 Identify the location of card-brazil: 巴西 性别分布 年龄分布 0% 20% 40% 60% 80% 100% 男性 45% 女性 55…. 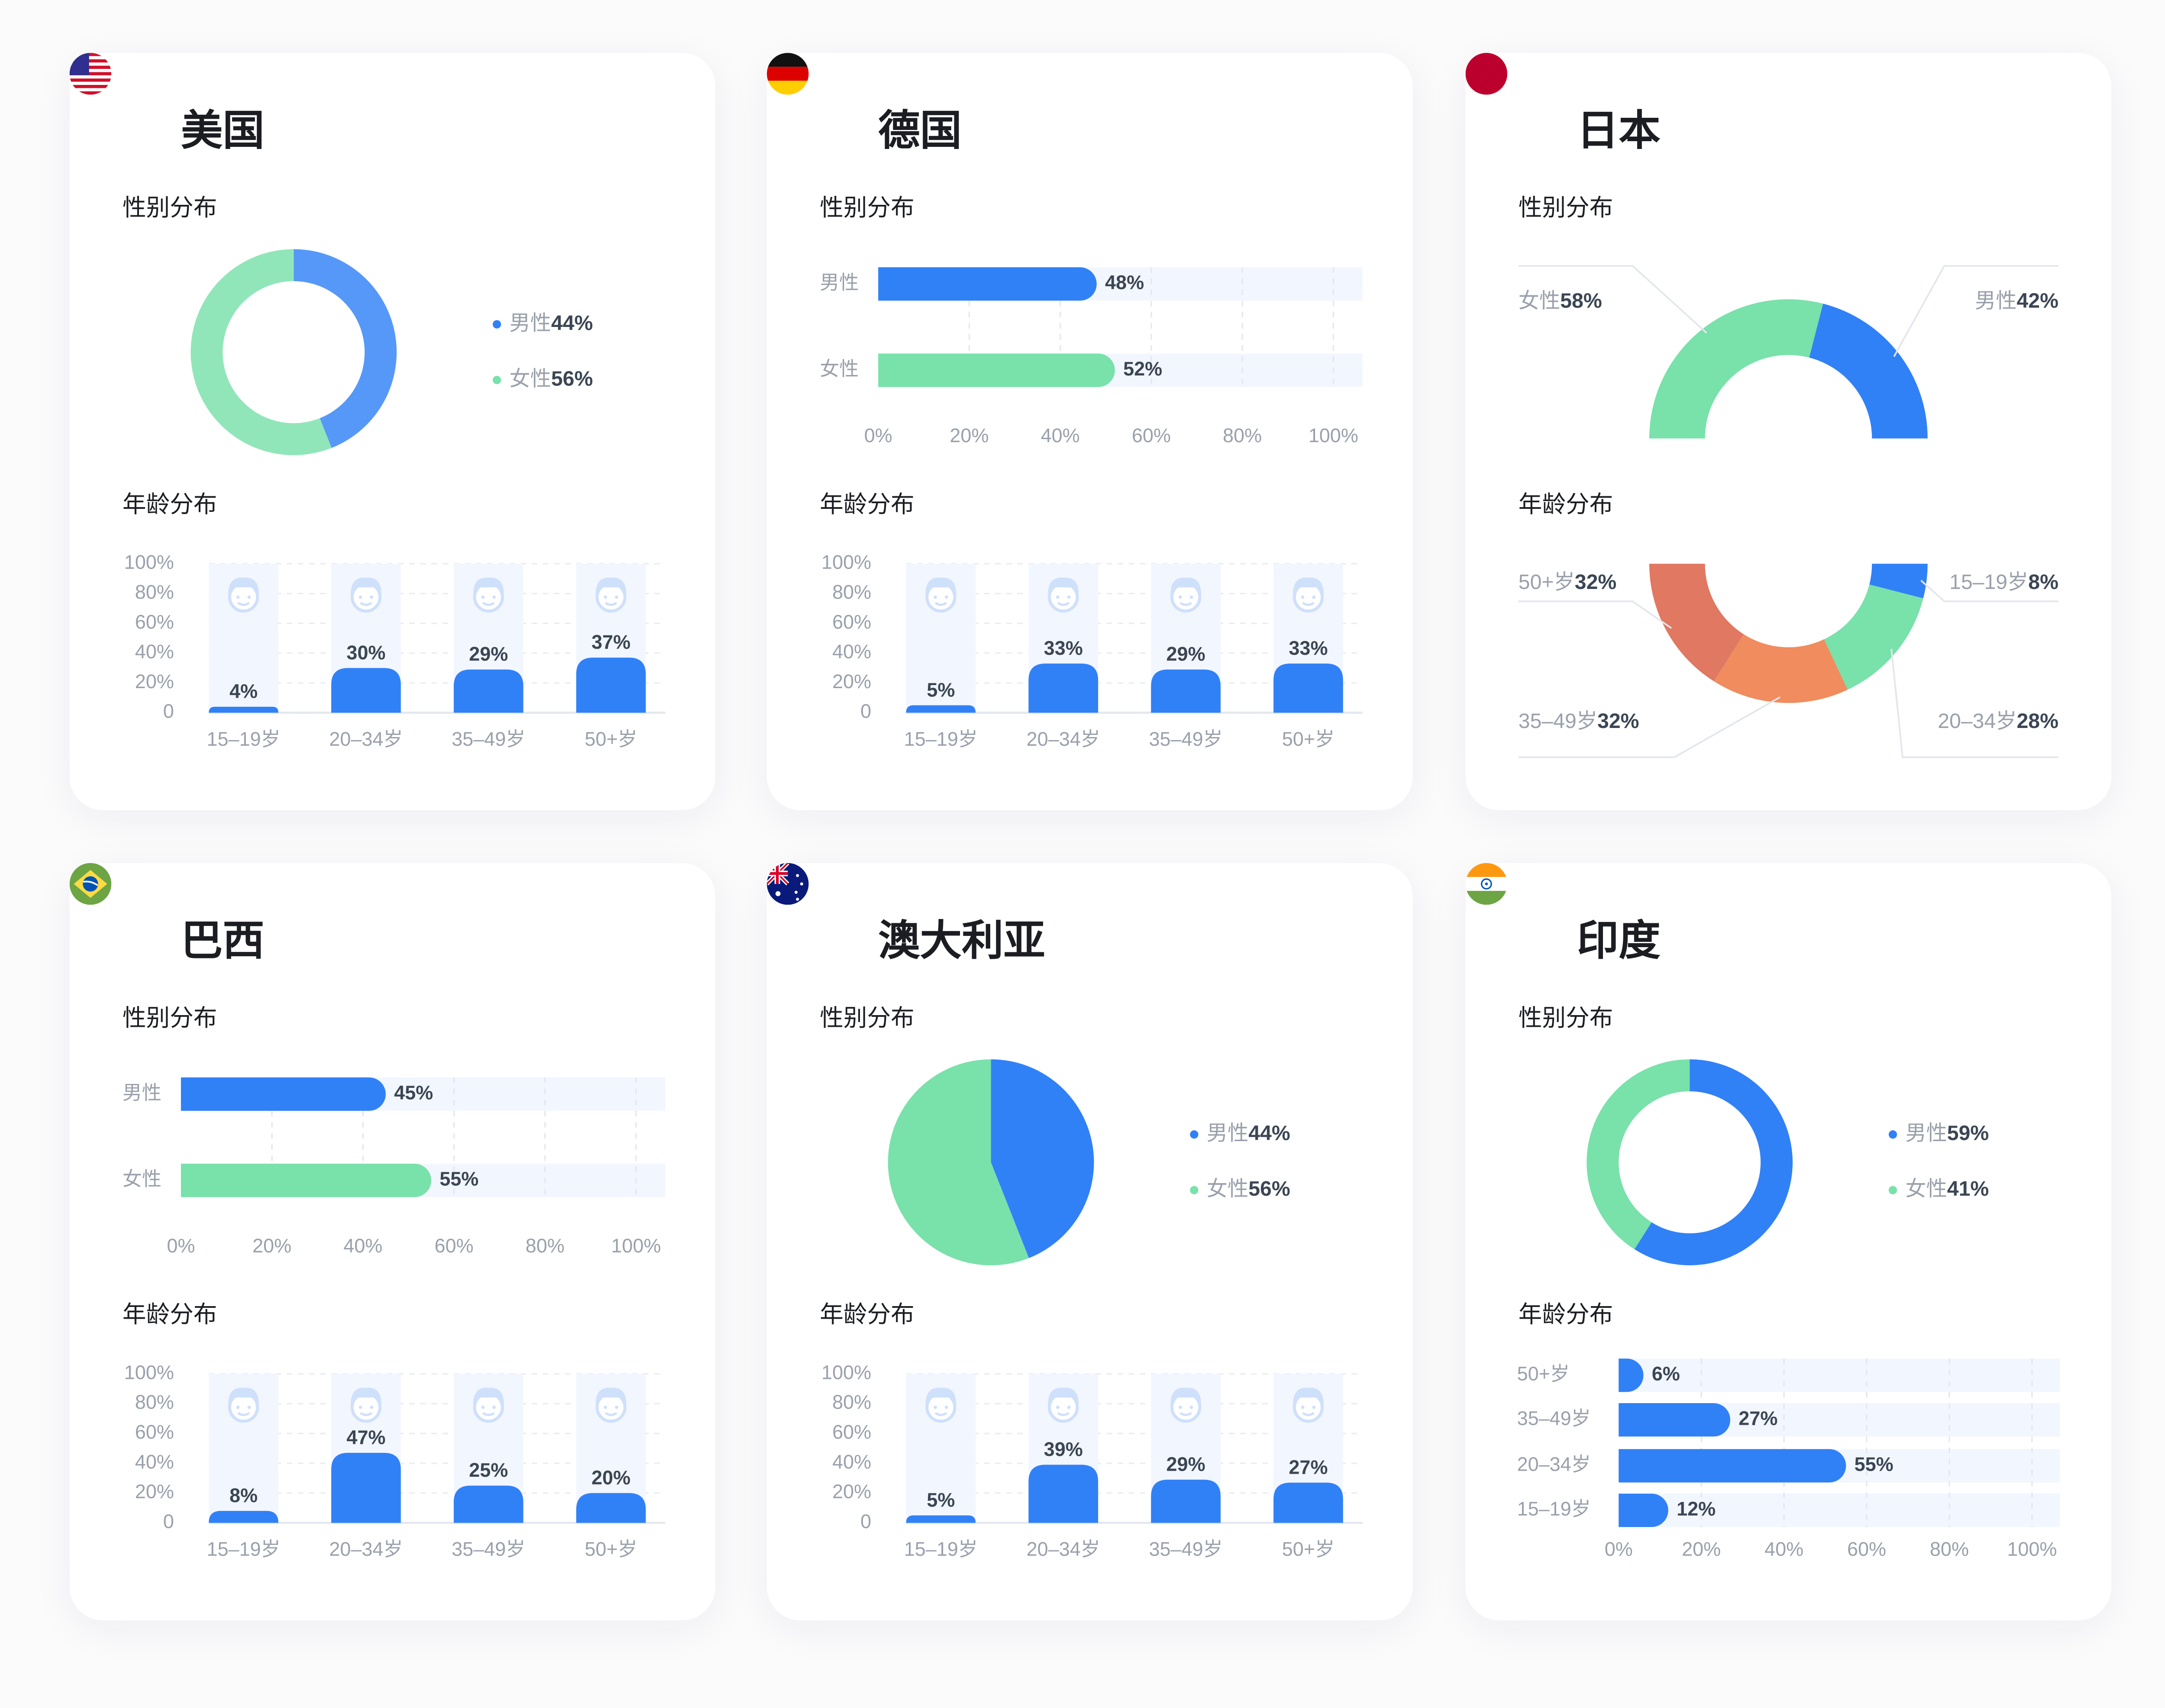
(392, 1242).